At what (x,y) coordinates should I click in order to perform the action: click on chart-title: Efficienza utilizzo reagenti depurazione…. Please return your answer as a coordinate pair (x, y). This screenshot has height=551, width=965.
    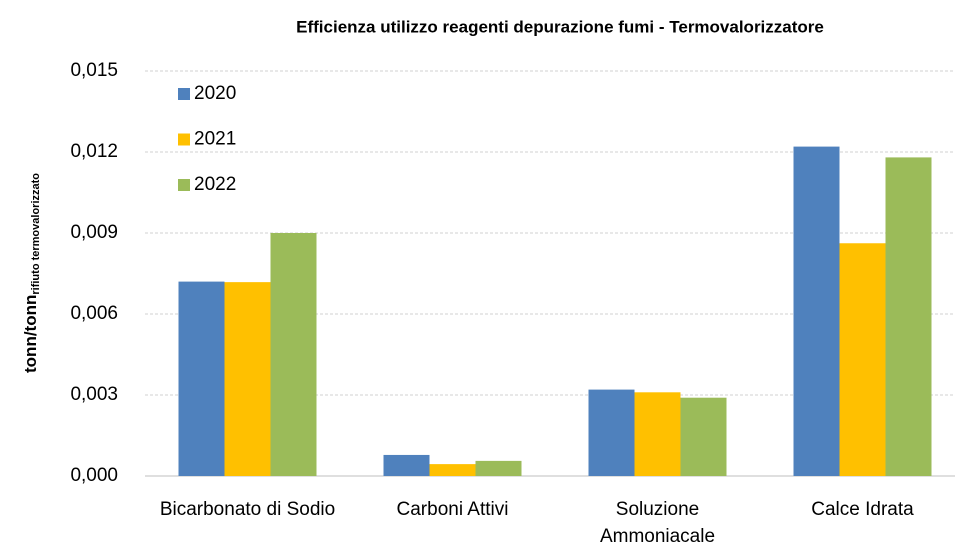
    Looking at the image, I should click on (560, 26).